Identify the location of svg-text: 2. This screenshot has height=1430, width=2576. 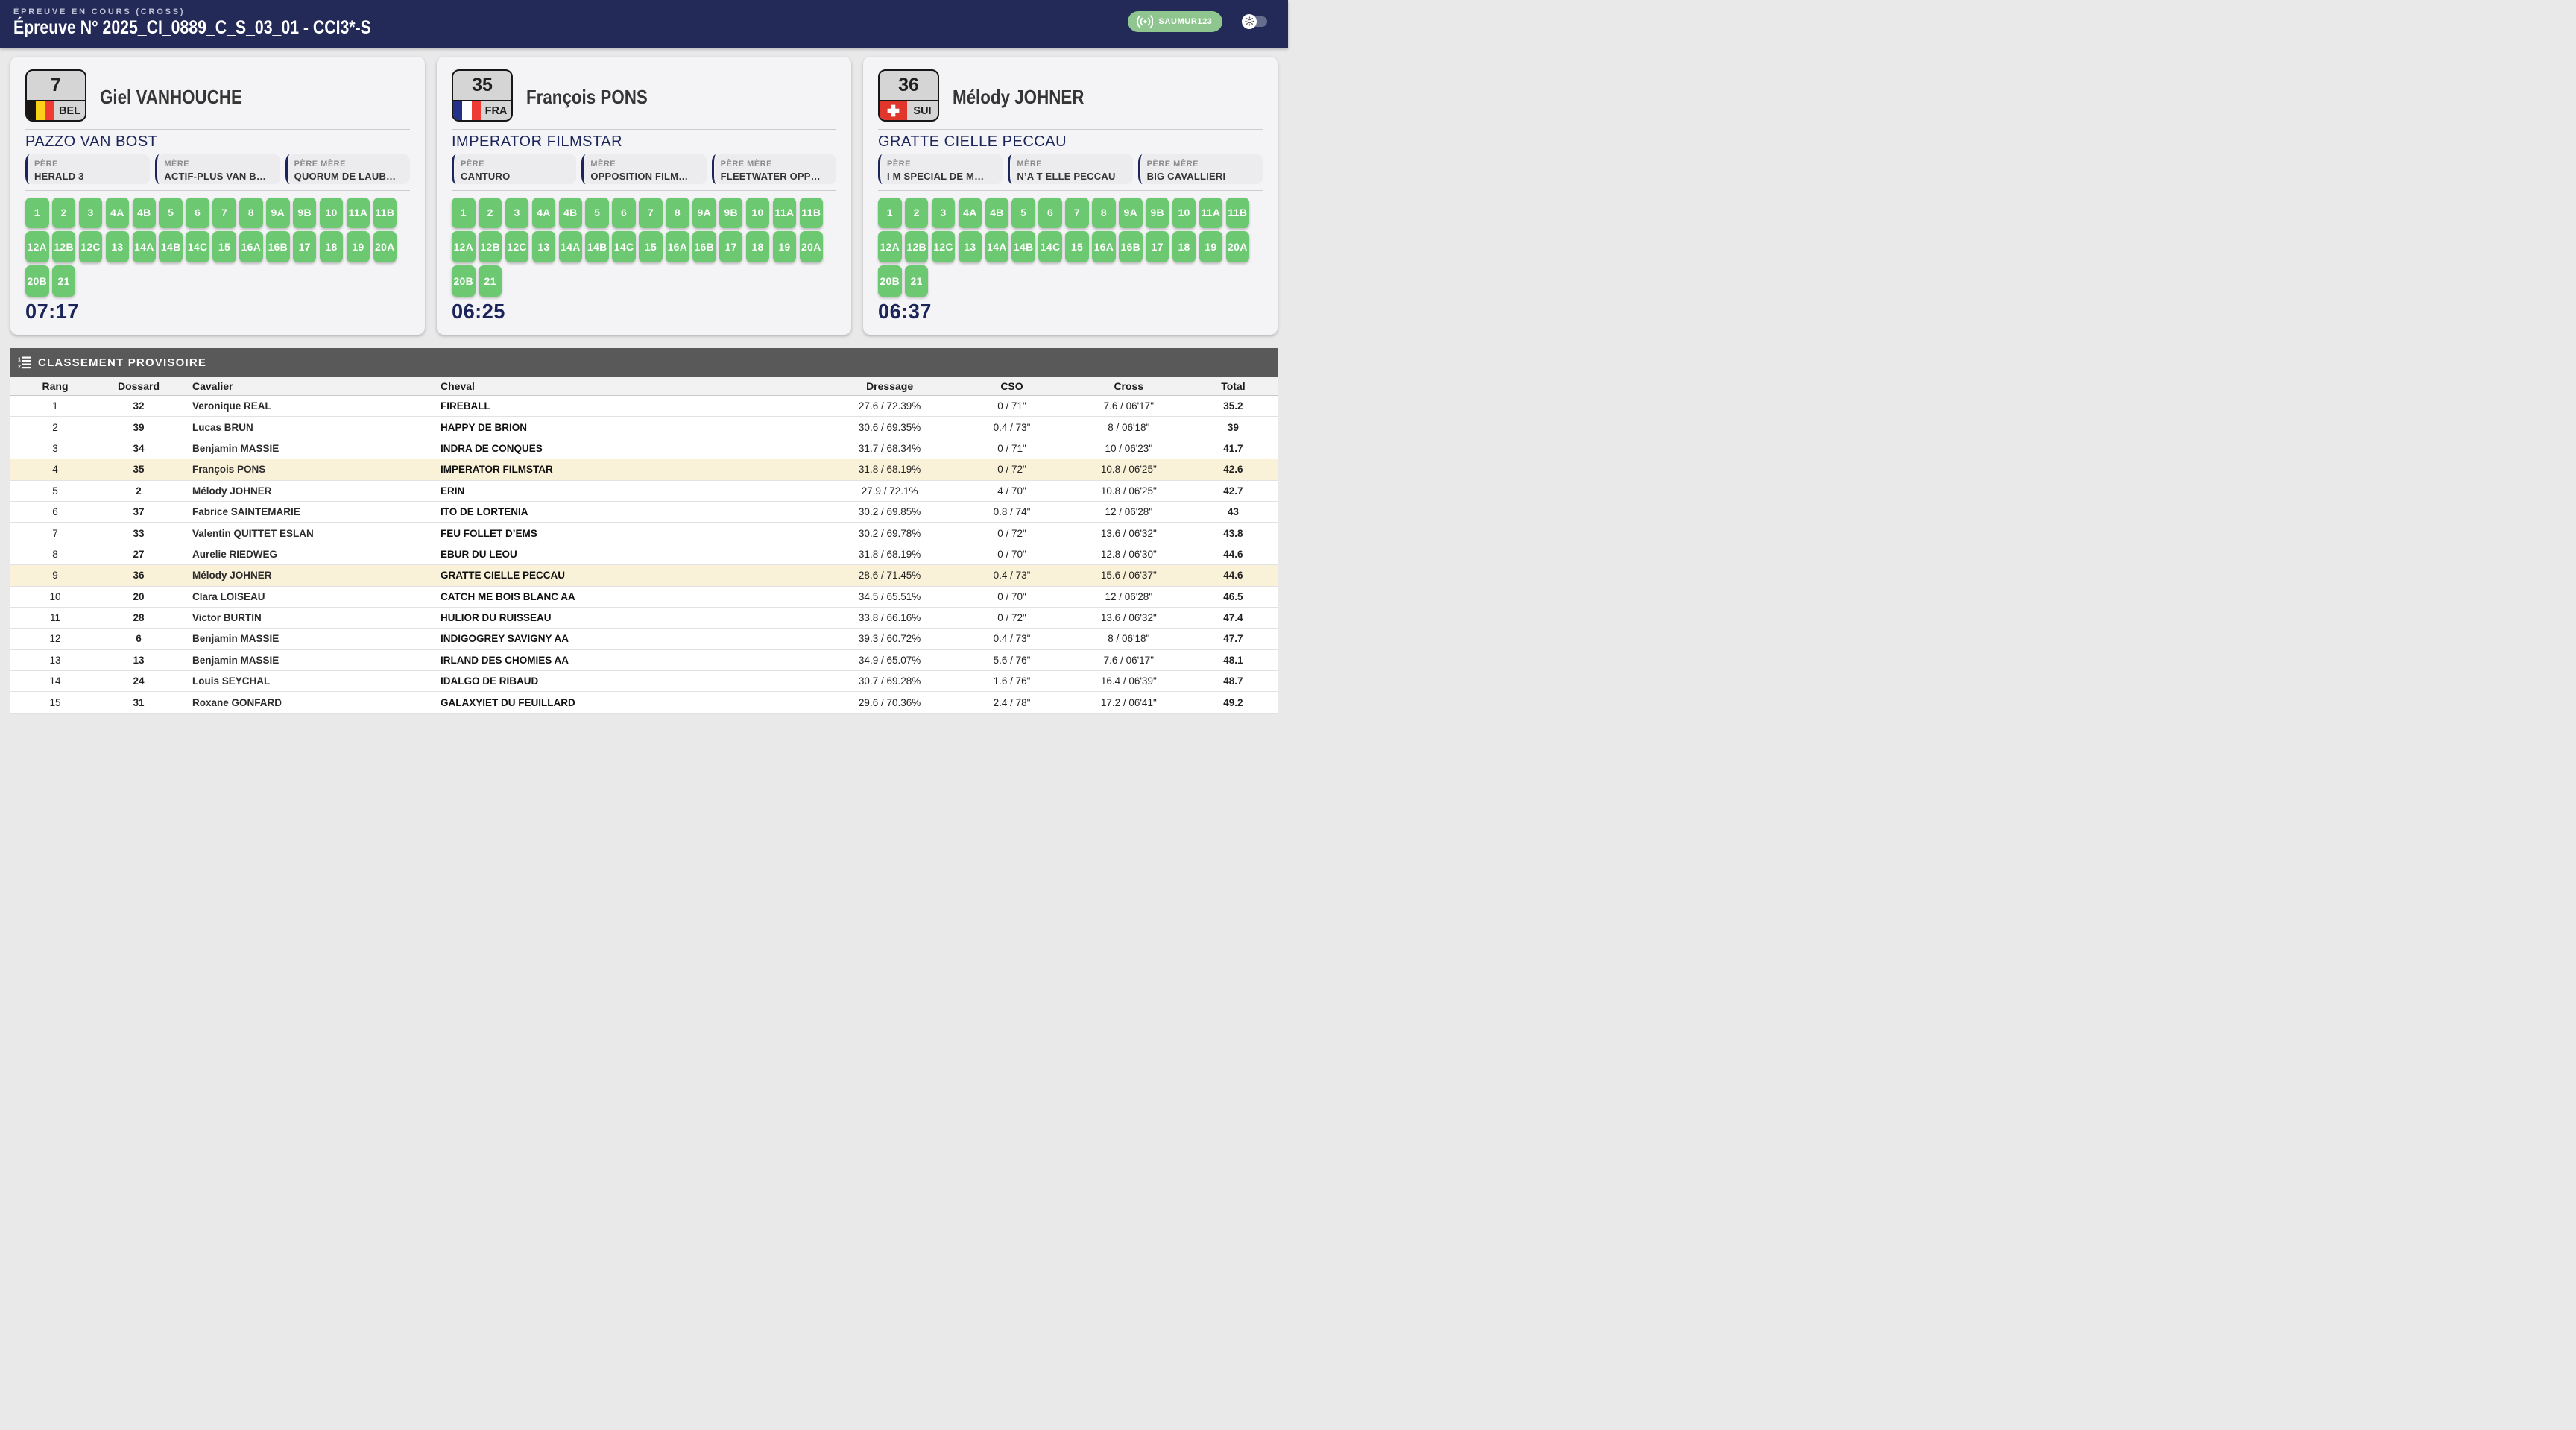
(19, 367).